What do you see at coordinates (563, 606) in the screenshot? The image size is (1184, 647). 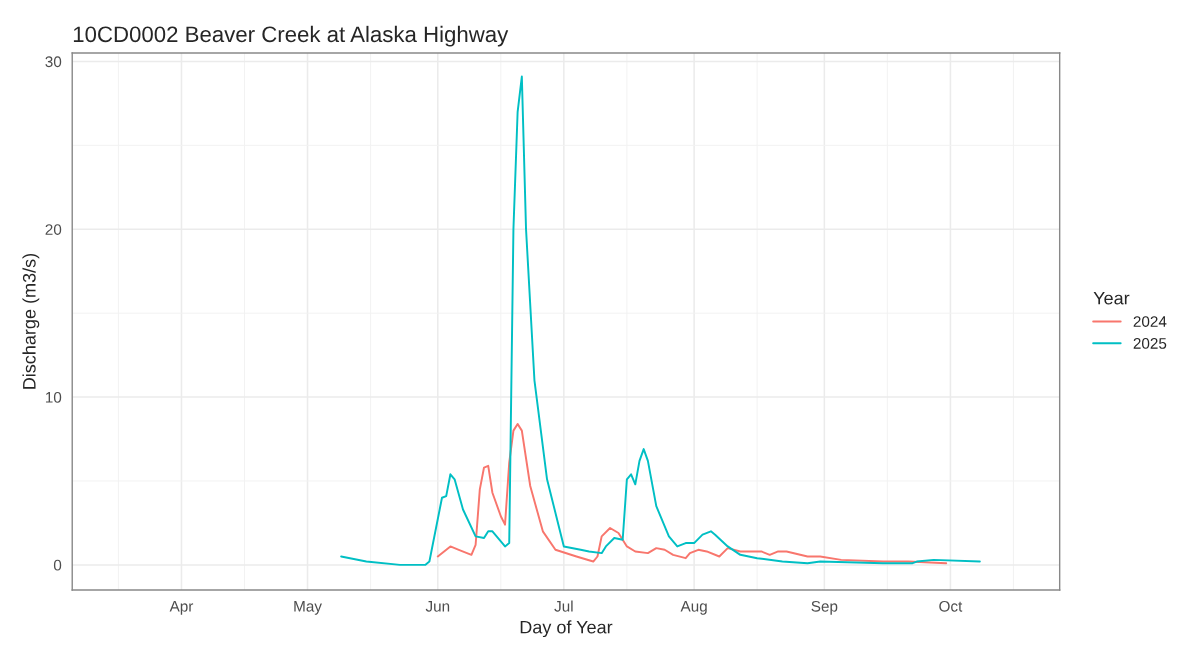 I see `x-tick-label: Jul` at bounding box center [563, 606].